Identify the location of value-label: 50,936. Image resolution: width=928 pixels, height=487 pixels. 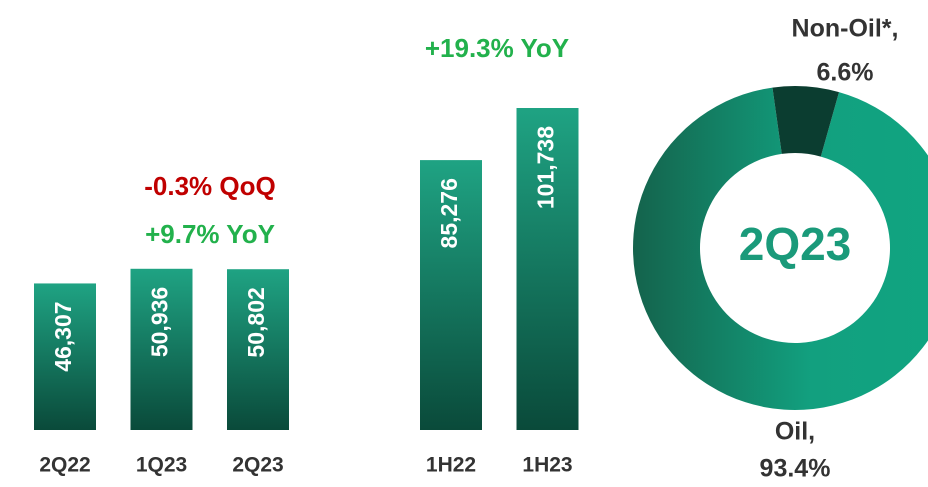
(160, 322).